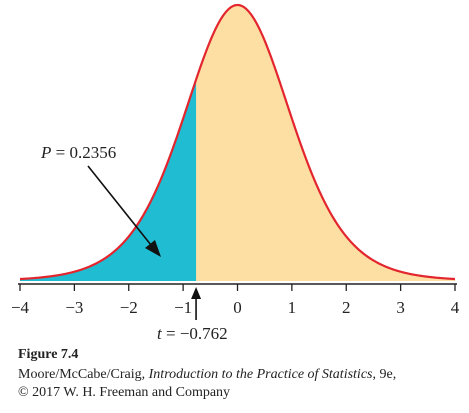 This screenshot has height=413, width=469. Describe the element at coordinates (346, 307) in the screenshot. I see `x-tick-label: 2` at that location.